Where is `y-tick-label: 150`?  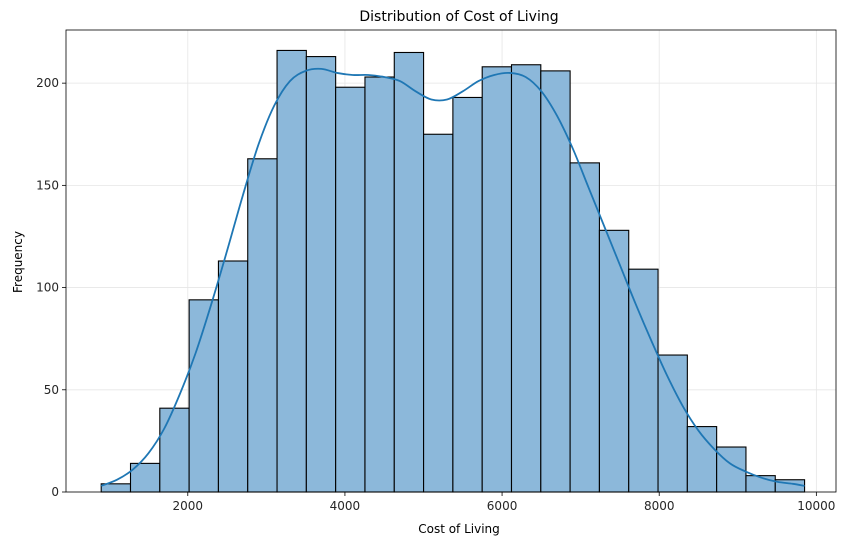
y-tick-label: 150 is located at coordinates (47, 185).